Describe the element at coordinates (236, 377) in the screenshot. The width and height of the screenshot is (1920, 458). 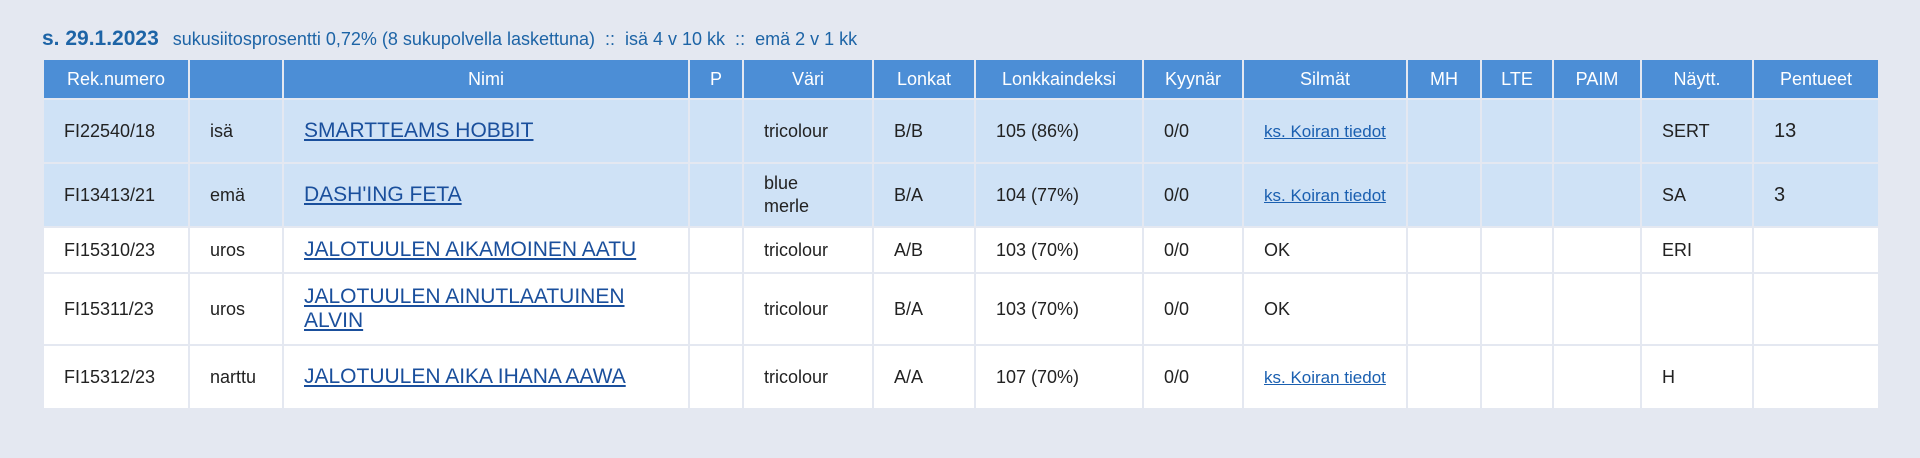
I see `cell-role: narttu` at that location.